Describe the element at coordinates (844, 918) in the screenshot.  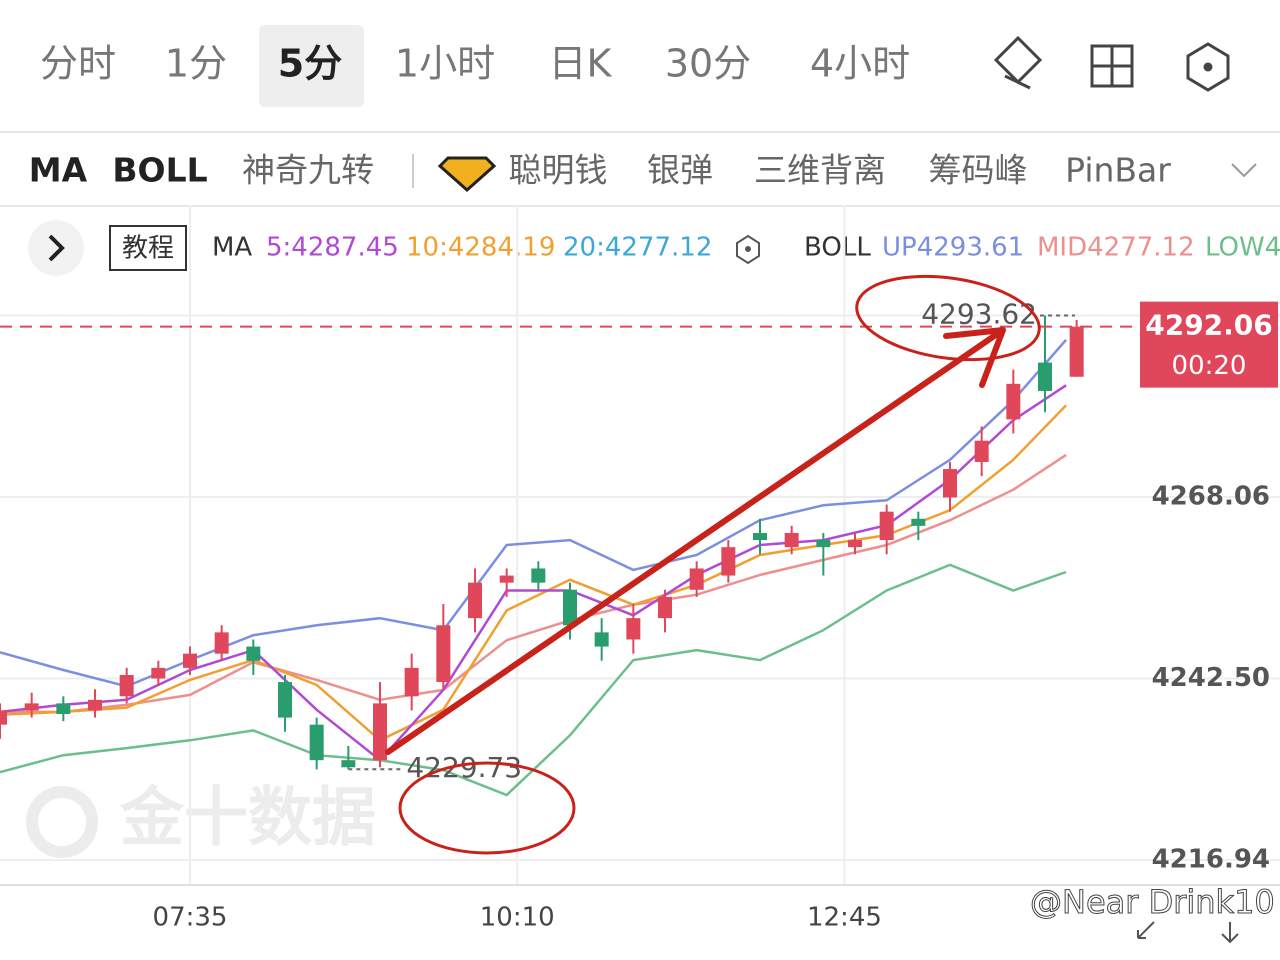
I see `x-tick-label: 12:45` at that location.